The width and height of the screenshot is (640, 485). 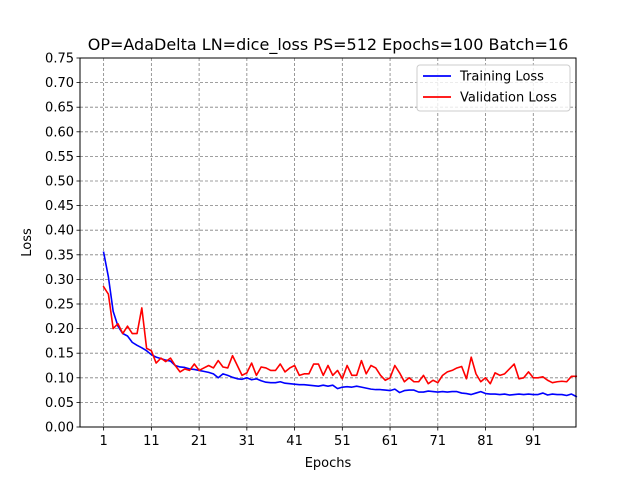 What do you see at coordinates (59, 255) in the screenshot?
I see `y-tick-label: 0.35` at bounding box center [59, 255].